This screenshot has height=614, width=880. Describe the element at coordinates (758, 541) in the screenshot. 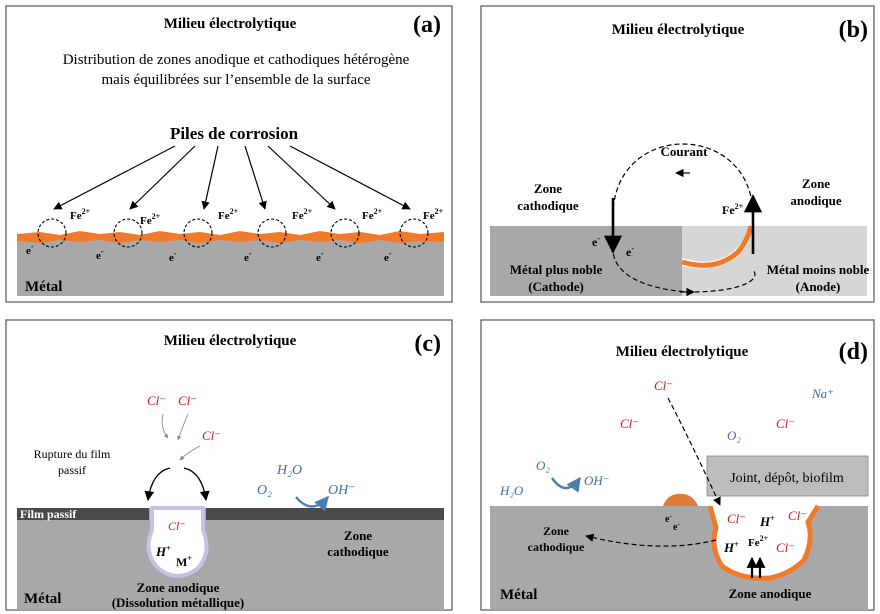

I see `panel-d-fe-ion: Fe2+` at that location.